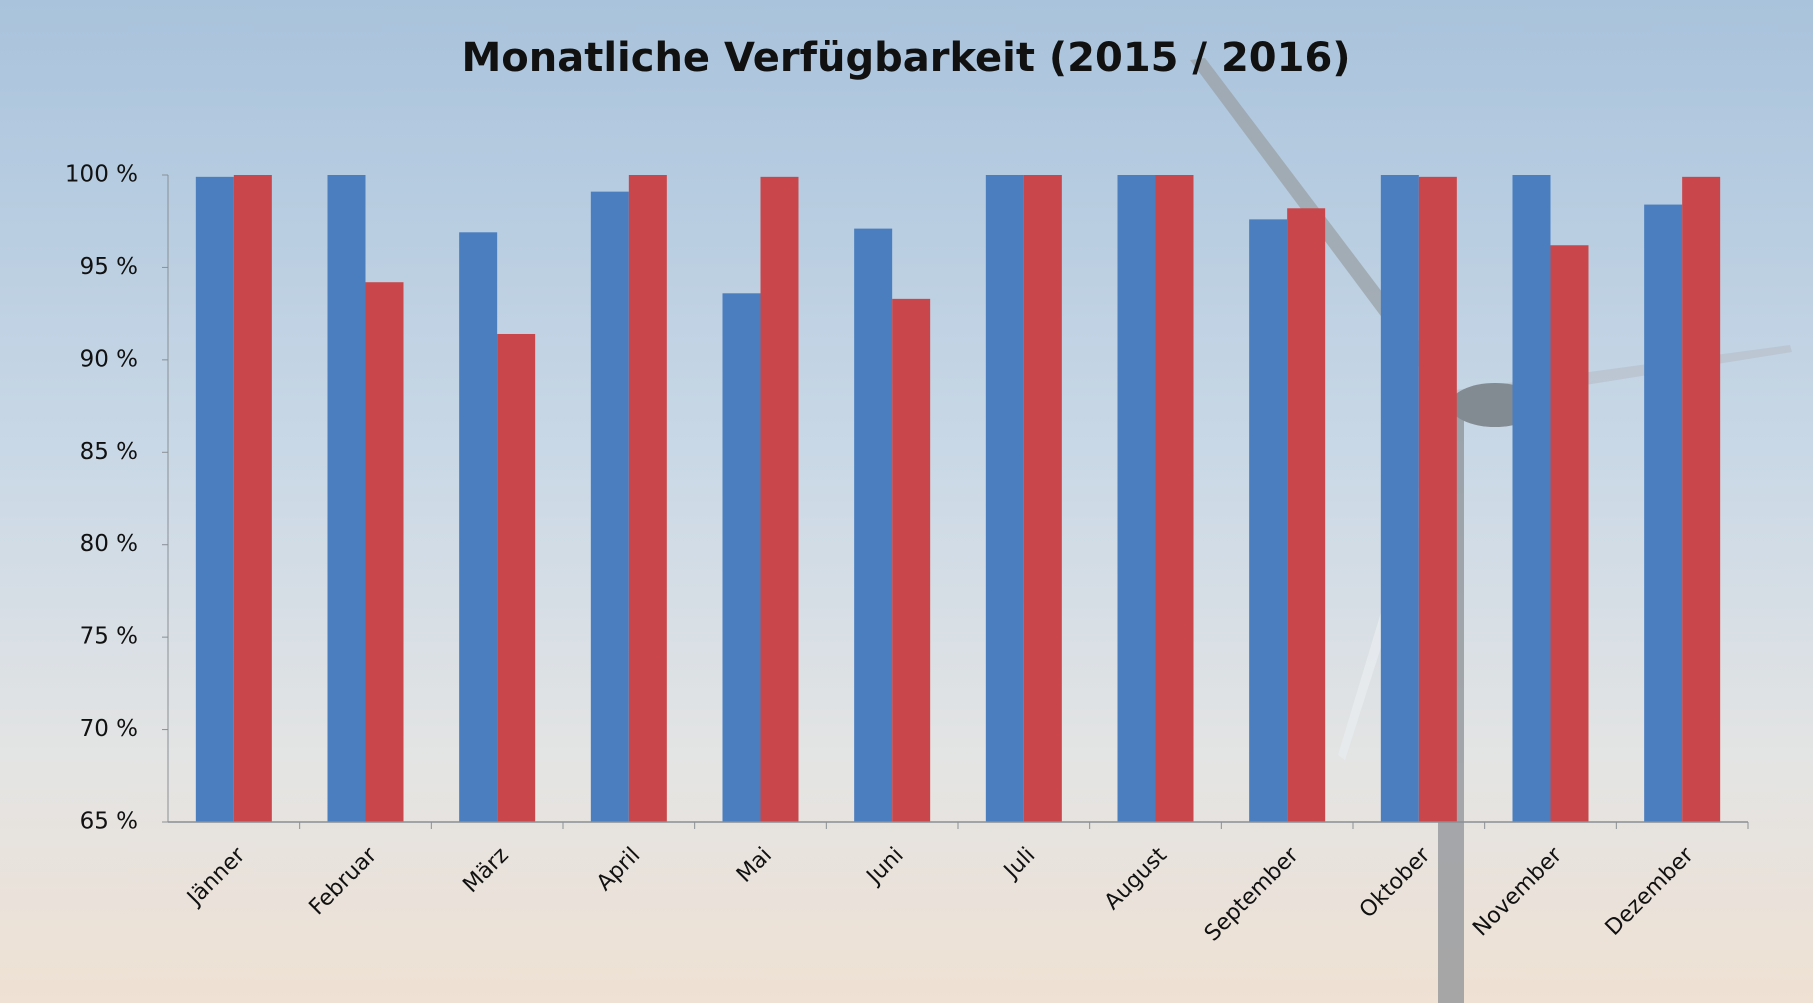 The width and height of the screenshot is (1813, 1003). Describe the element at coordinates (109, 822) in the screenshot. I see `y-tick-label: 65 %` at that location.